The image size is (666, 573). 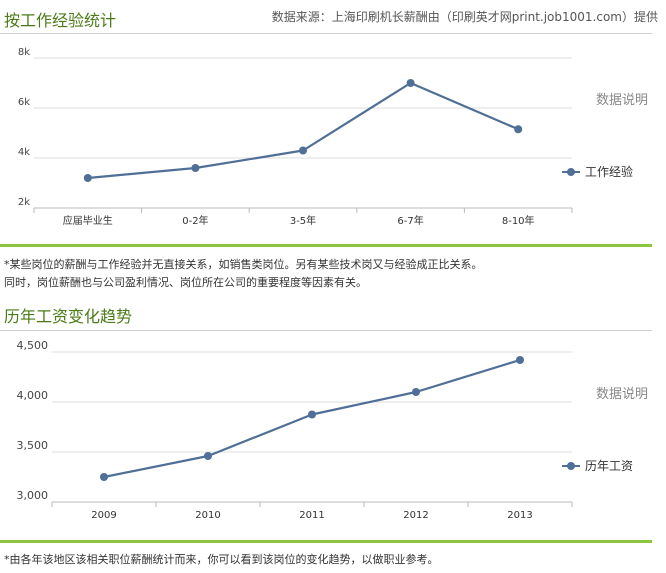 What do you see at coordinates (195, 220) in the screenshot?
I see `x-tick-label: 0-2年` at bounding box center [195, 220].